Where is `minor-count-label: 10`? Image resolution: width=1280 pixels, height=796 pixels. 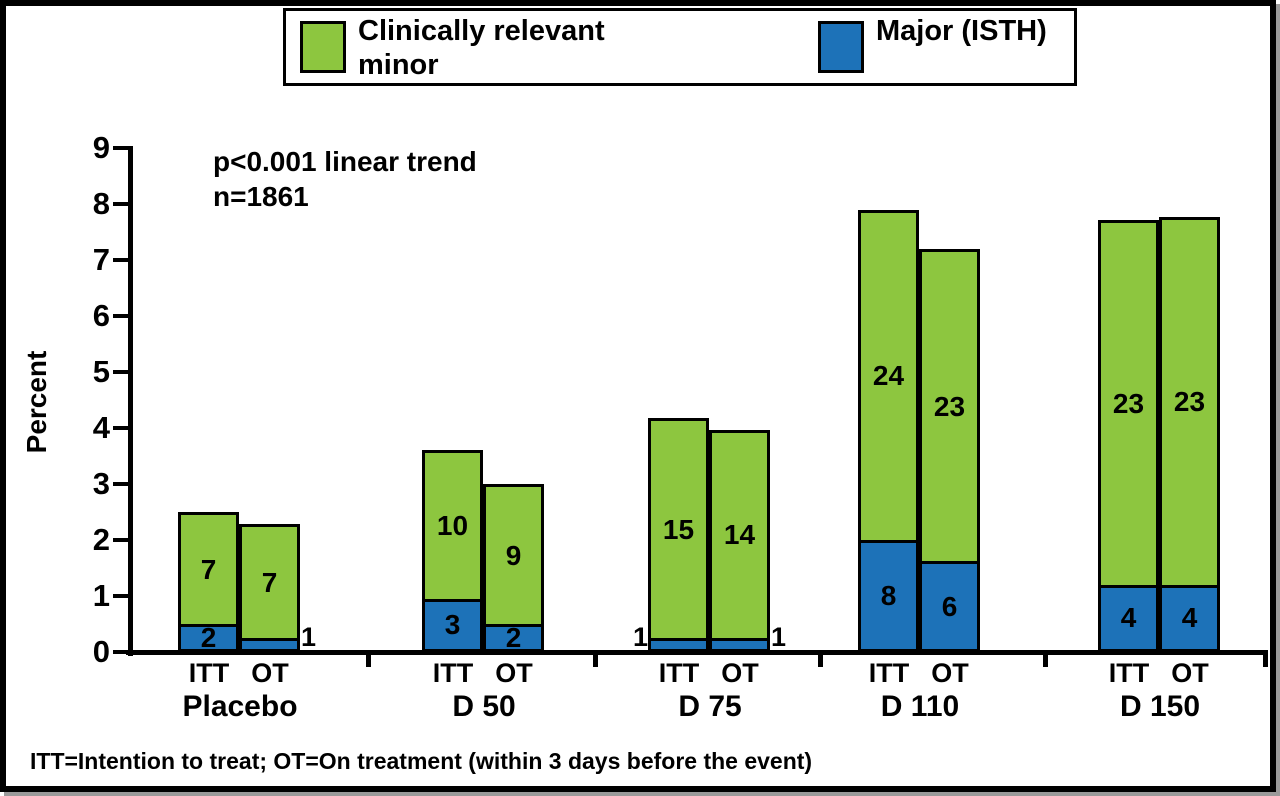 minor-count-label: 10 is located at coordinates (452, 526).